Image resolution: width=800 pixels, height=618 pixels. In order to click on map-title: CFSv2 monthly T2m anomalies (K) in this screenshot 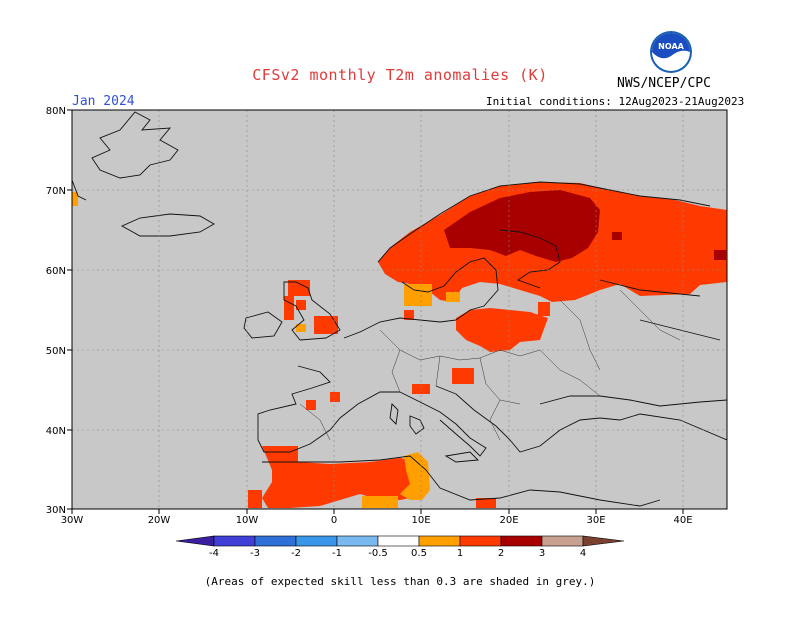, I will do `click(400, 75)`.